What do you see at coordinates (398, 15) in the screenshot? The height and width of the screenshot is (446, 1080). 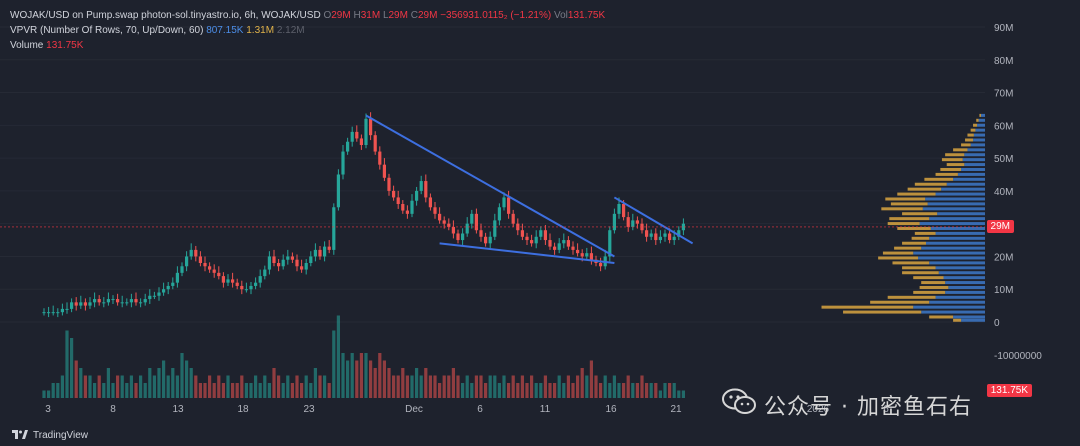 I see `ohlc-low-value: 29M` at bounding box center [398, 15].